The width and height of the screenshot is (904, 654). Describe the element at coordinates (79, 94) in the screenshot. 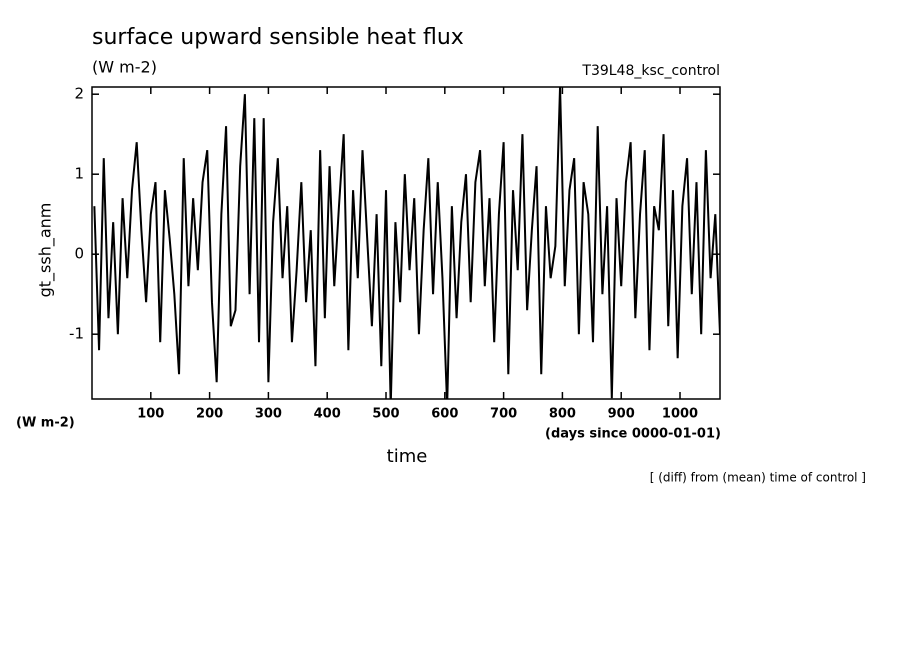

I see `y-tick-label: 2` at that location.